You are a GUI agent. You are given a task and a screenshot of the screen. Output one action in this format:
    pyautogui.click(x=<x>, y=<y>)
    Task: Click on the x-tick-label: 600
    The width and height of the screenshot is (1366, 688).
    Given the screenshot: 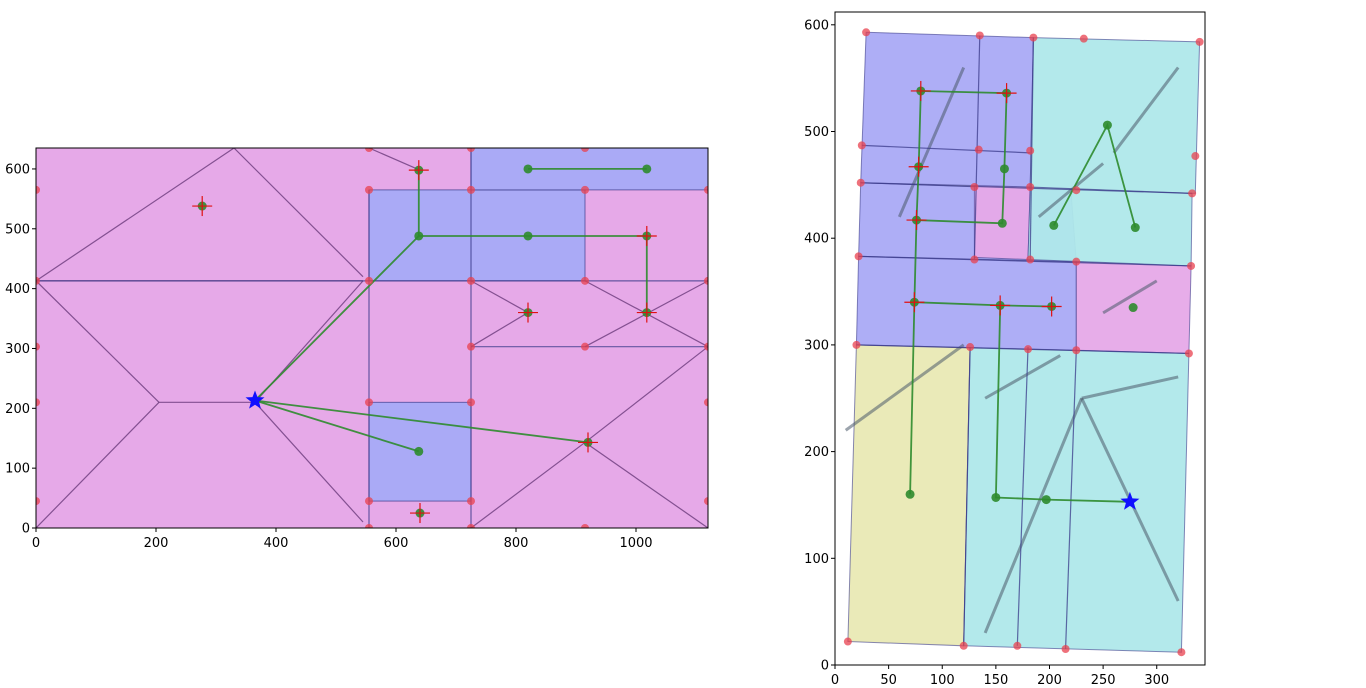 What is the action you would take?
    pyautogui.click(x=396, y=543)
    